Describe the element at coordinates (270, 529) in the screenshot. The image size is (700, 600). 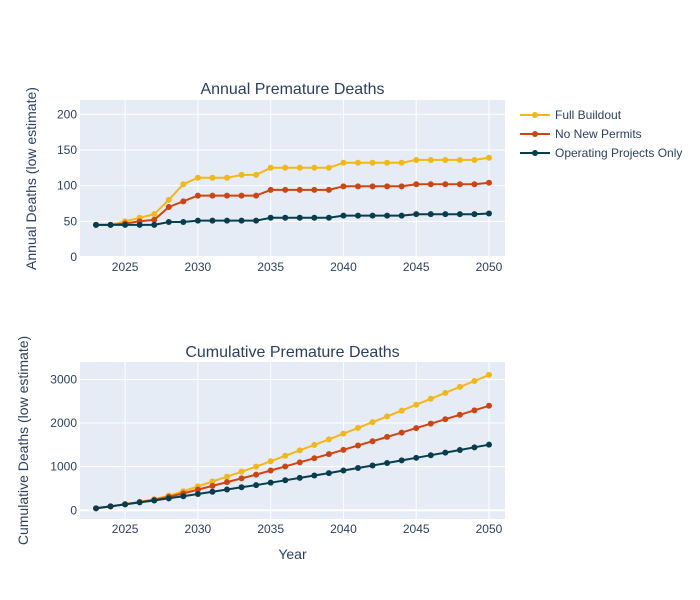
I see `x-tick-label: 2035` at that location.